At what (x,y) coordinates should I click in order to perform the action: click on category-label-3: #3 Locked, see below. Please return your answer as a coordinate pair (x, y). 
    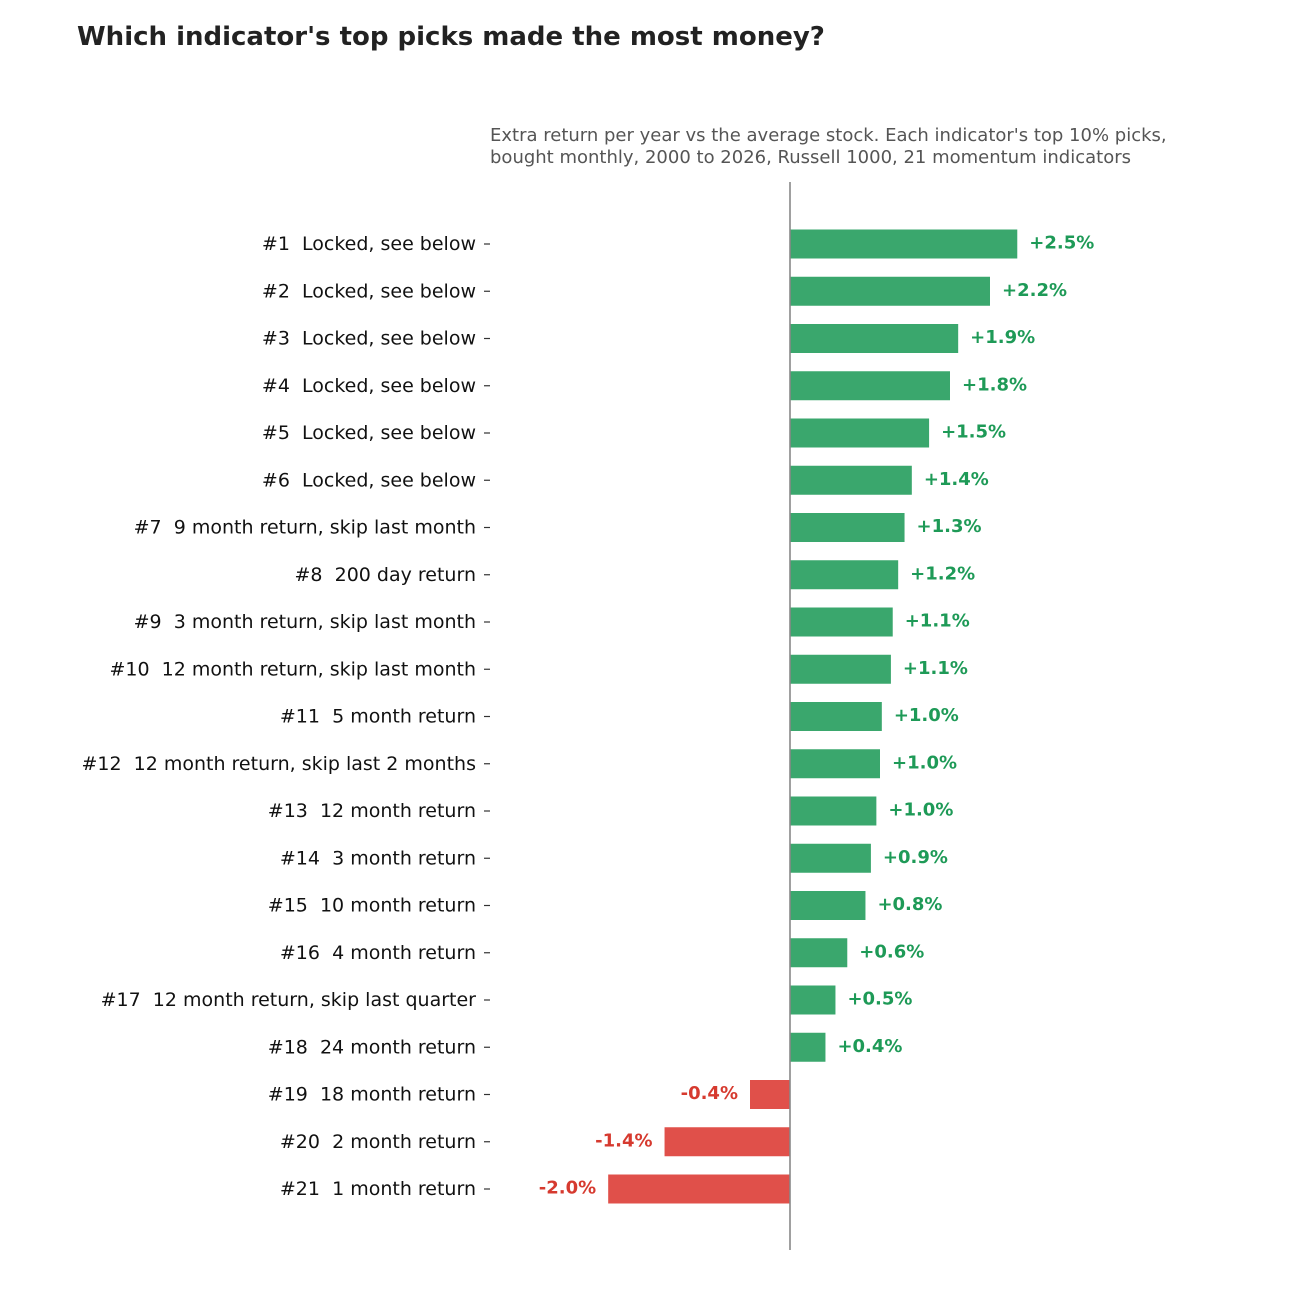
    Looking at the image, I should click on (369, 339).